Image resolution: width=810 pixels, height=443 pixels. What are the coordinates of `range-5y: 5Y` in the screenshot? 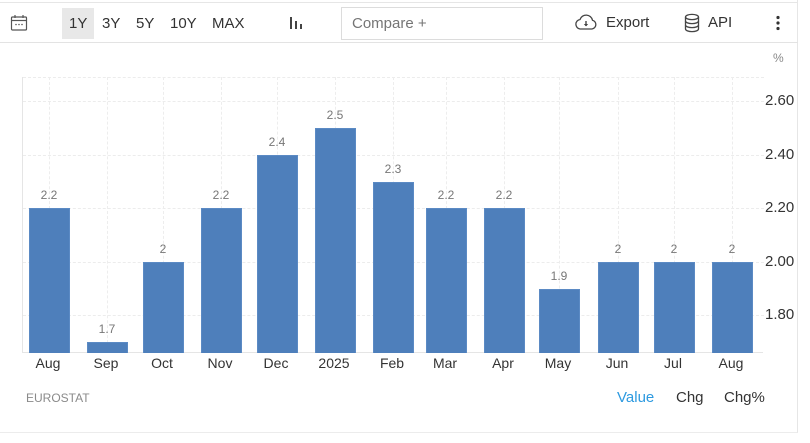 It's located at (145, 23).